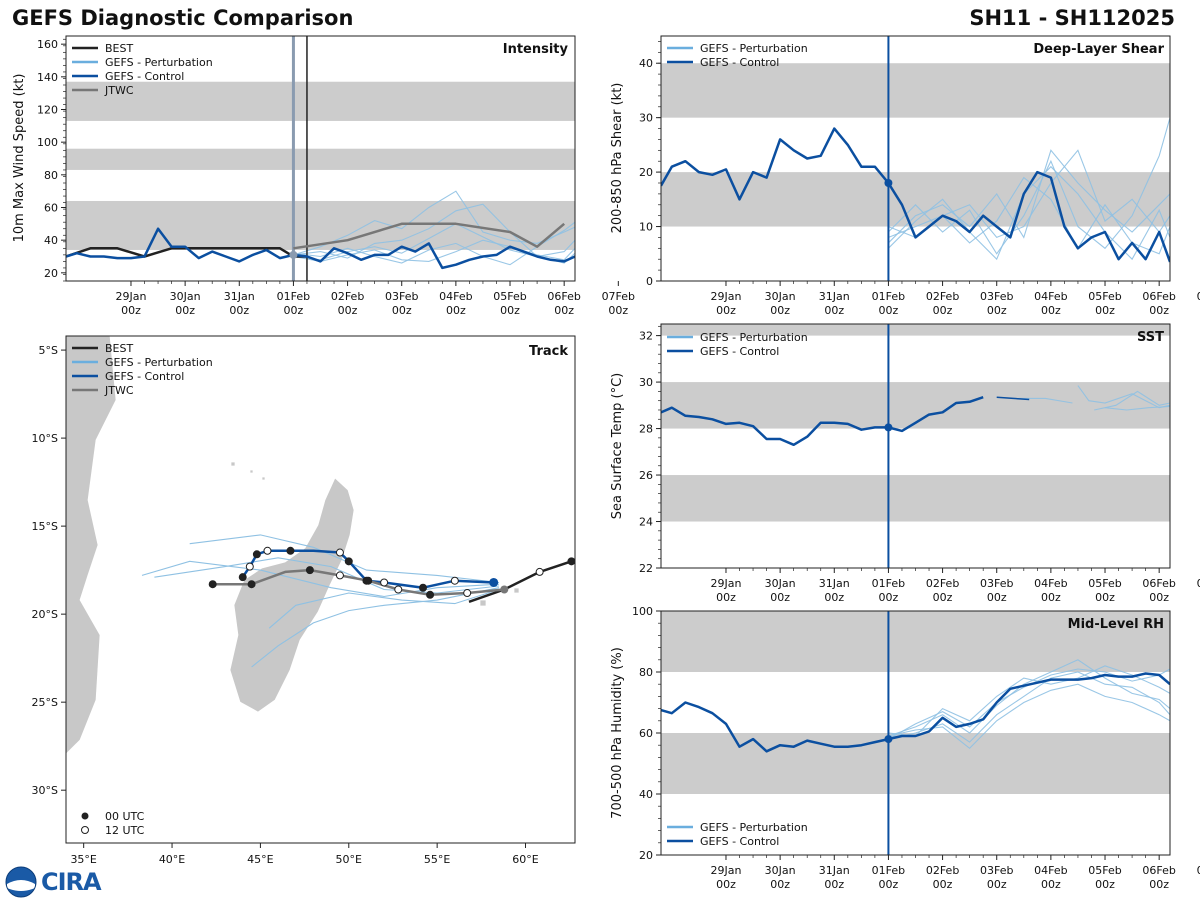  What do you see at coordinates (91, 545) in the screenshot?
I see `africa-landmass` at bounding box center [91, 545].